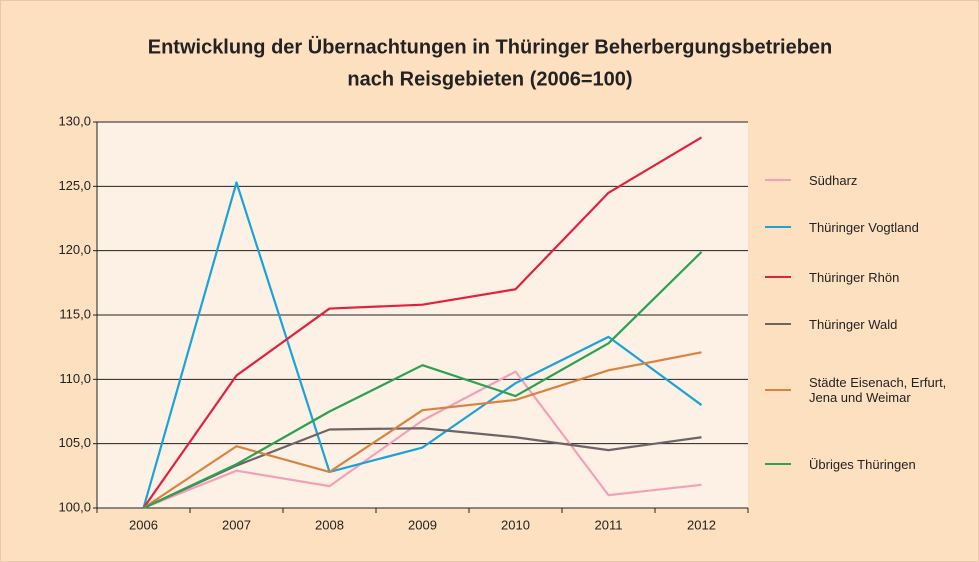 This screenshot has width=979, height=562. What do you see at coordinates (74, 442) in the screenshot?
I see `y-tick-label: 105,0` at bounding box center [74, 442].